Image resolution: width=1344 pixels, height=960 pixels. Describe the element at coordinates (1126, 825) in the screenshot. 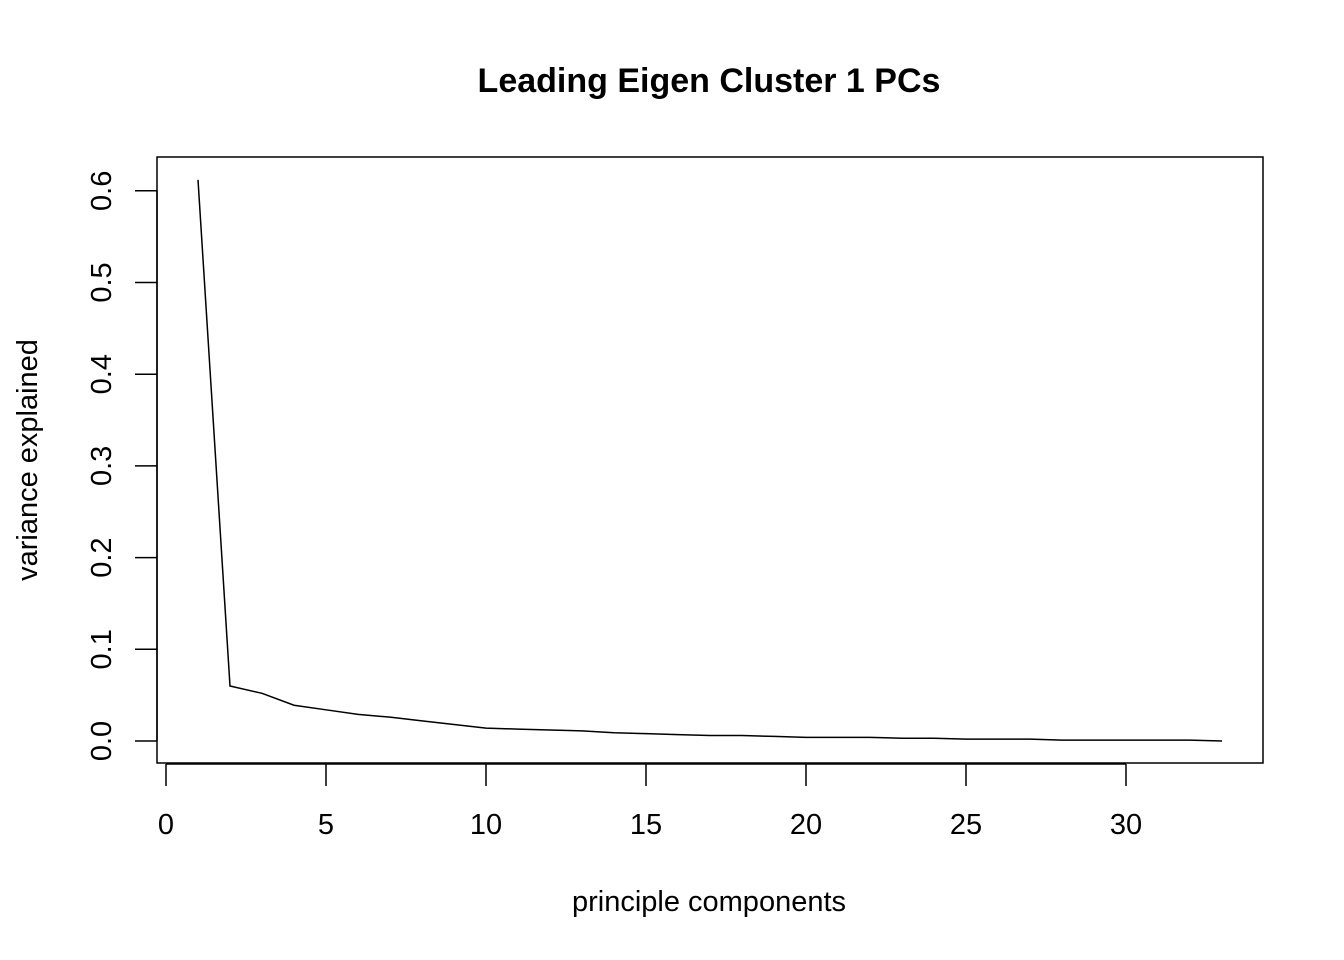

I see `x-tick-label: 30` at that location.